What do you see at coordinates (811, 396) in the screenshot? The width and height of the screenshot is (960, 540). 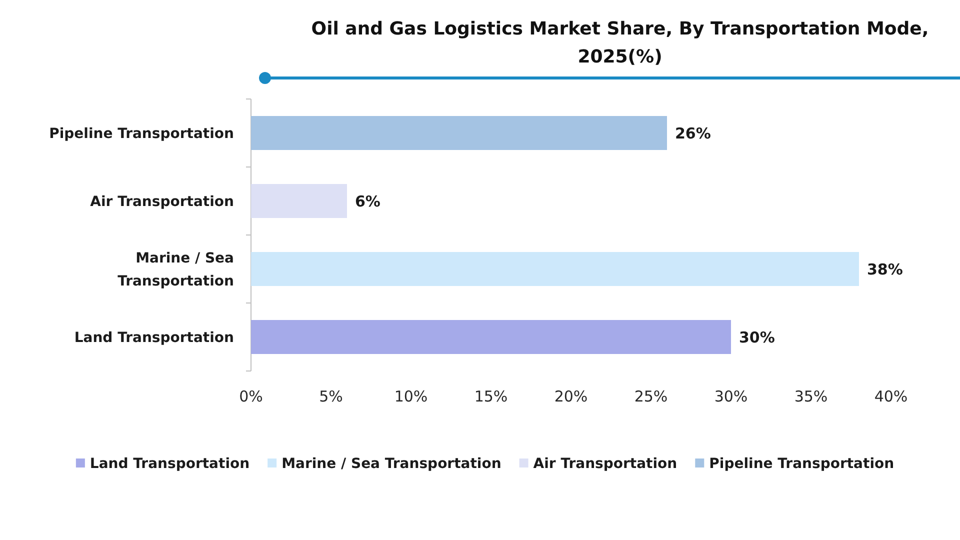 I see `x-tick-label: 35%` at bounding box center [811, 396].